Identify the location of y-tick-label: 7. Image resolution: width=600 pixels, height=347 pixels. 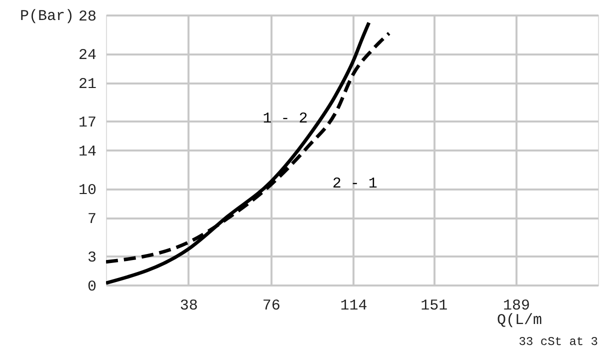
(91, 219).